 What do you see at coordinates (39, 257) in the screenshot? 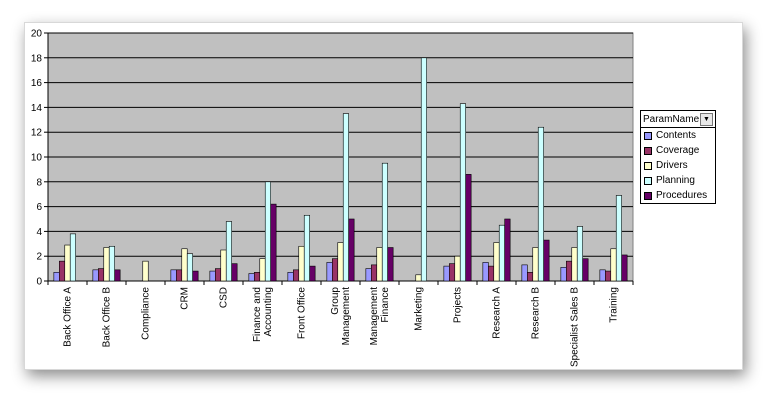
I see `y-tick-label: 2` at bounding box center [39, 257].